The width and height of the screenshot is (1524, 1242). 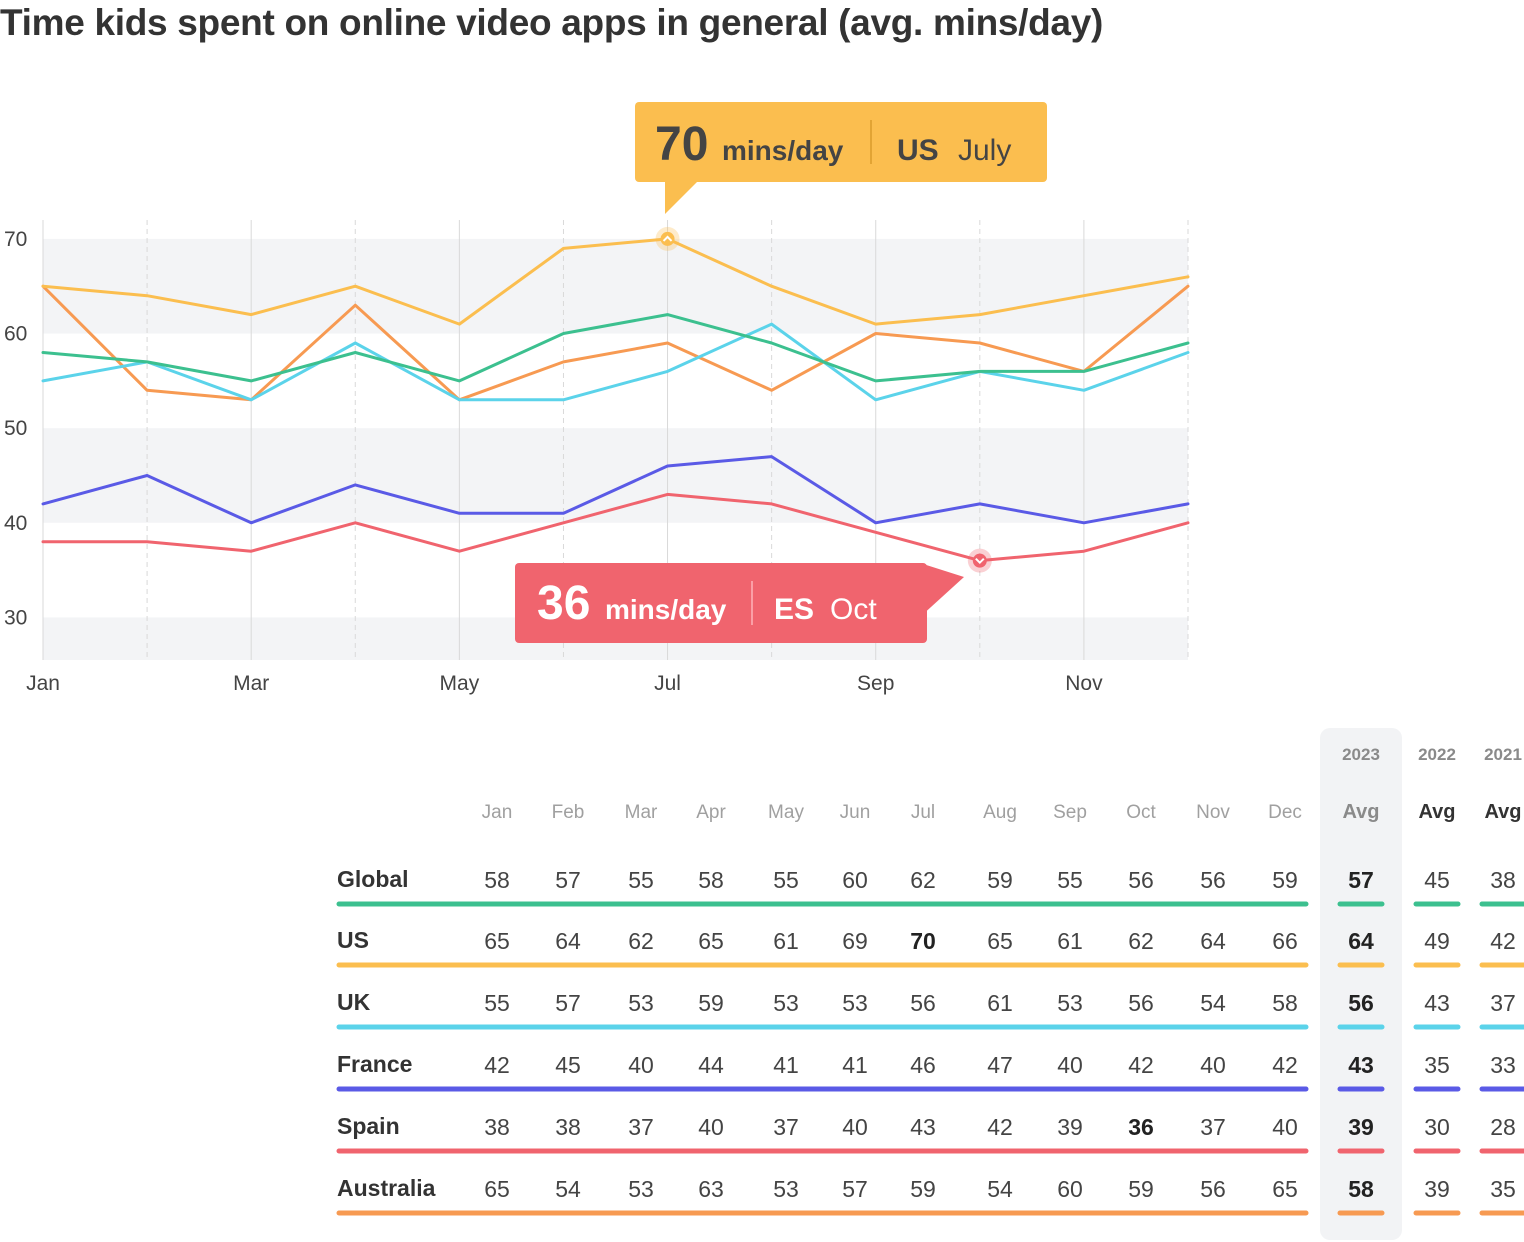 I want to click on row-label-australia: Australia, so click(x=386, y=1188).